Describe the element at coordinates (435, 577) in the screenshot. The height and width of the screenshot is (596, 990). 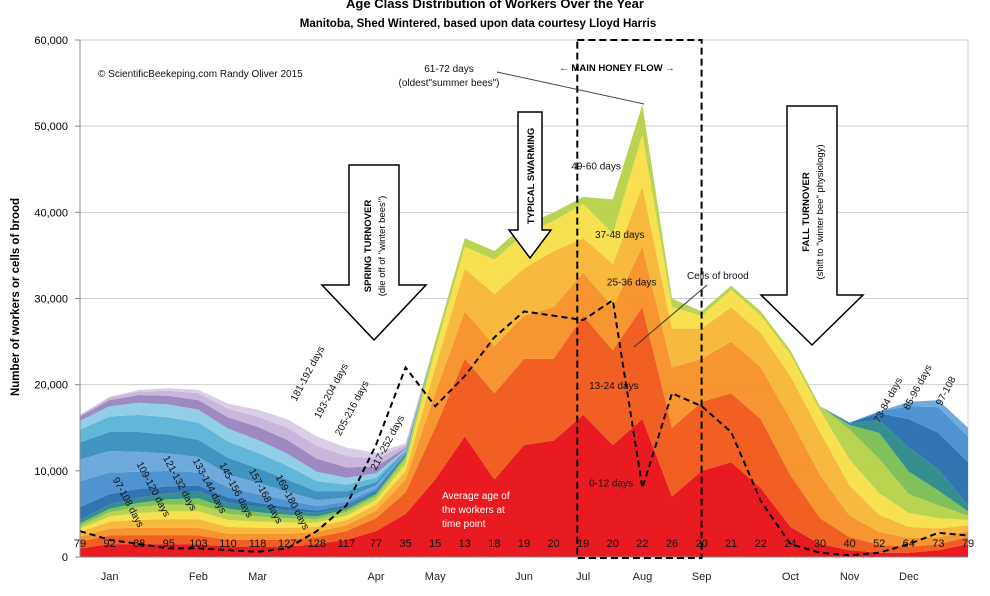
I see `month-label-may: May` at that location.